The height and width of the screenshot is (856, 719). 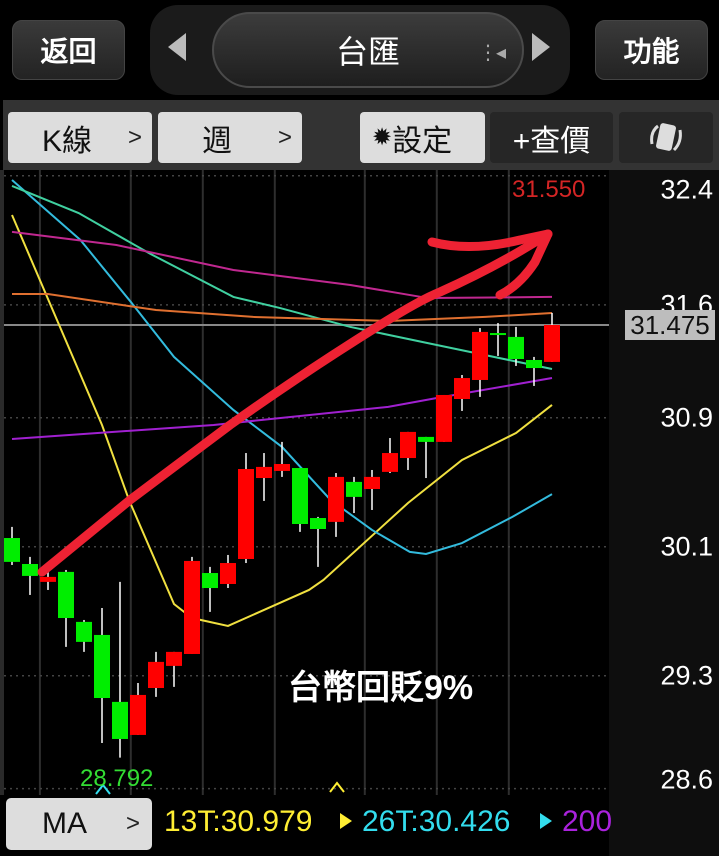 I want to click on back-button: 返回, so click(x=68, y=50).